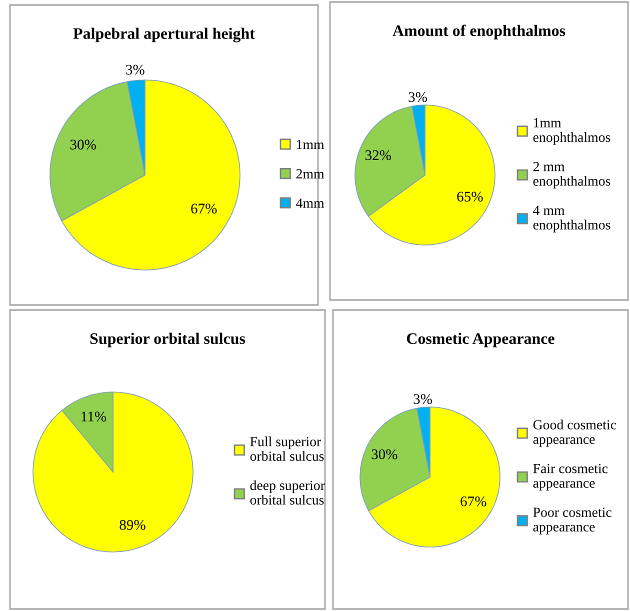 The image size is (630, 611). What do you see at coordinates (571, 219) in the screenshot?
I see `legend-label: 4 mm enophthalmos` at bounding box center [571, 219].